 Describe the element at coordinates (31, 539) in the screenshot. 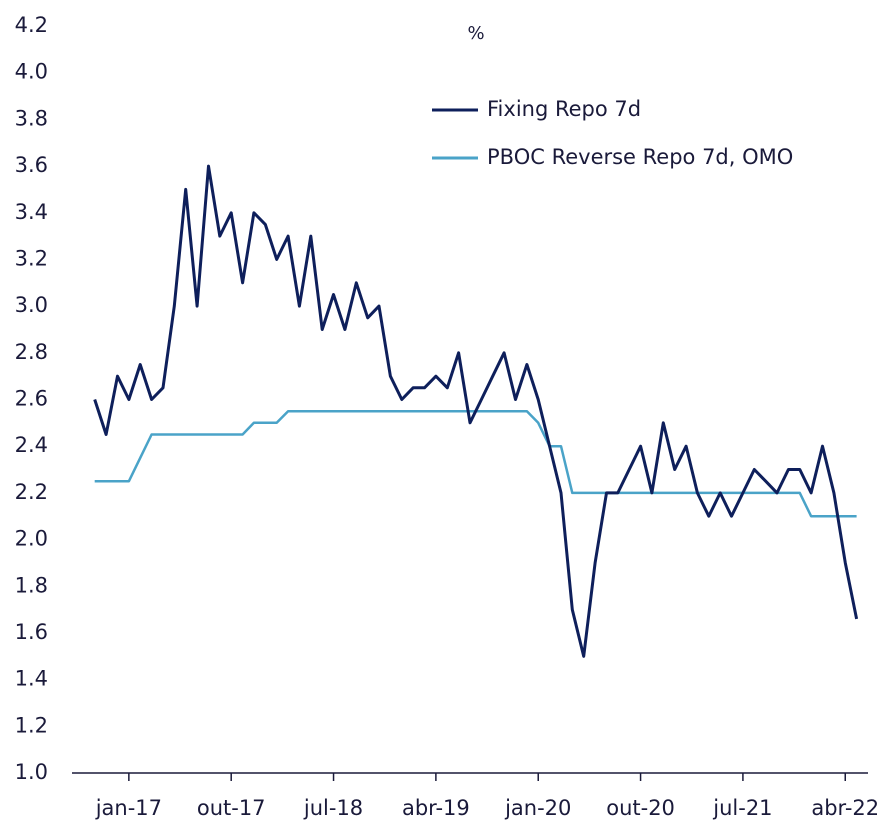

I see `y-tick-label: 2.0` at that location.